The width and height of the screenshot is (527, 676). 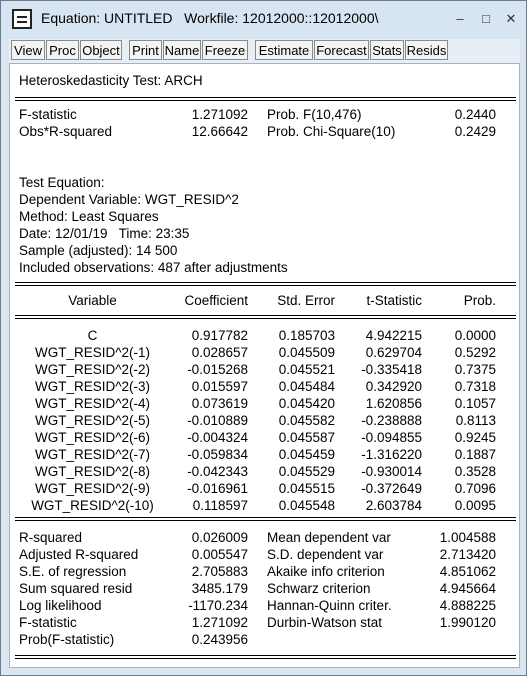 I want to click on summary-label: Akaike info criterion, so click(x=326, y=571).